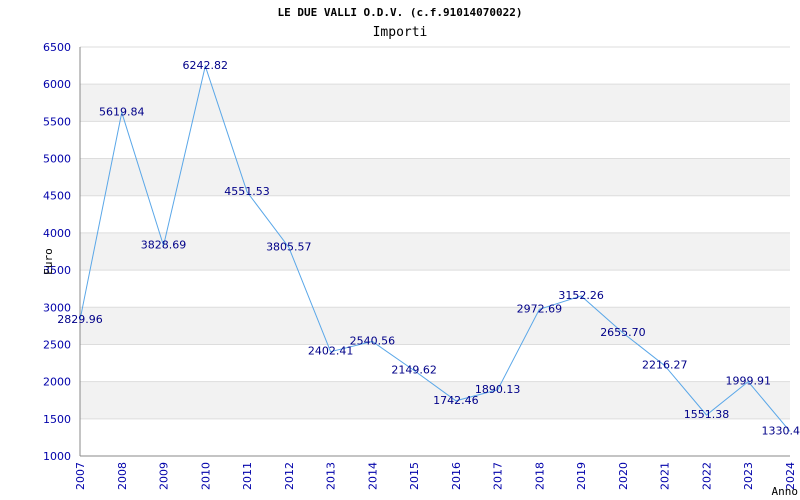 This screenshot has width=800, height=500. What do you see at coordinates (665, 476) in the screenshot?
I see `x-tick-label: 2021` at bounding box center [665, 476].